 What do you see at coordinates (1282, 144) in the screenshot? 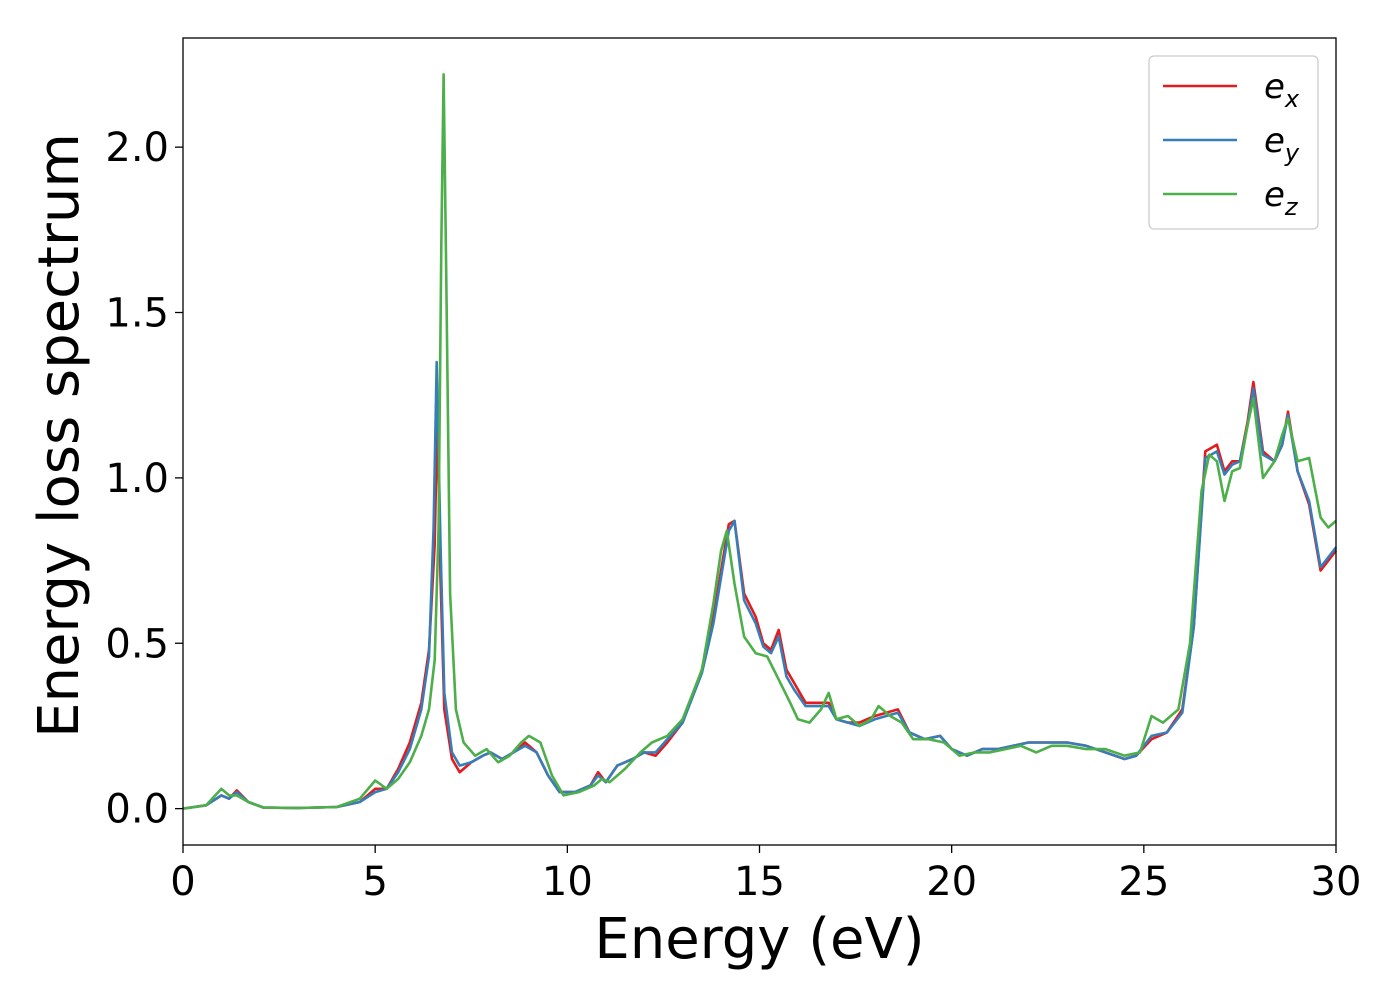
I see `legend-label-y: ey` at bounding box center [1282, 144].